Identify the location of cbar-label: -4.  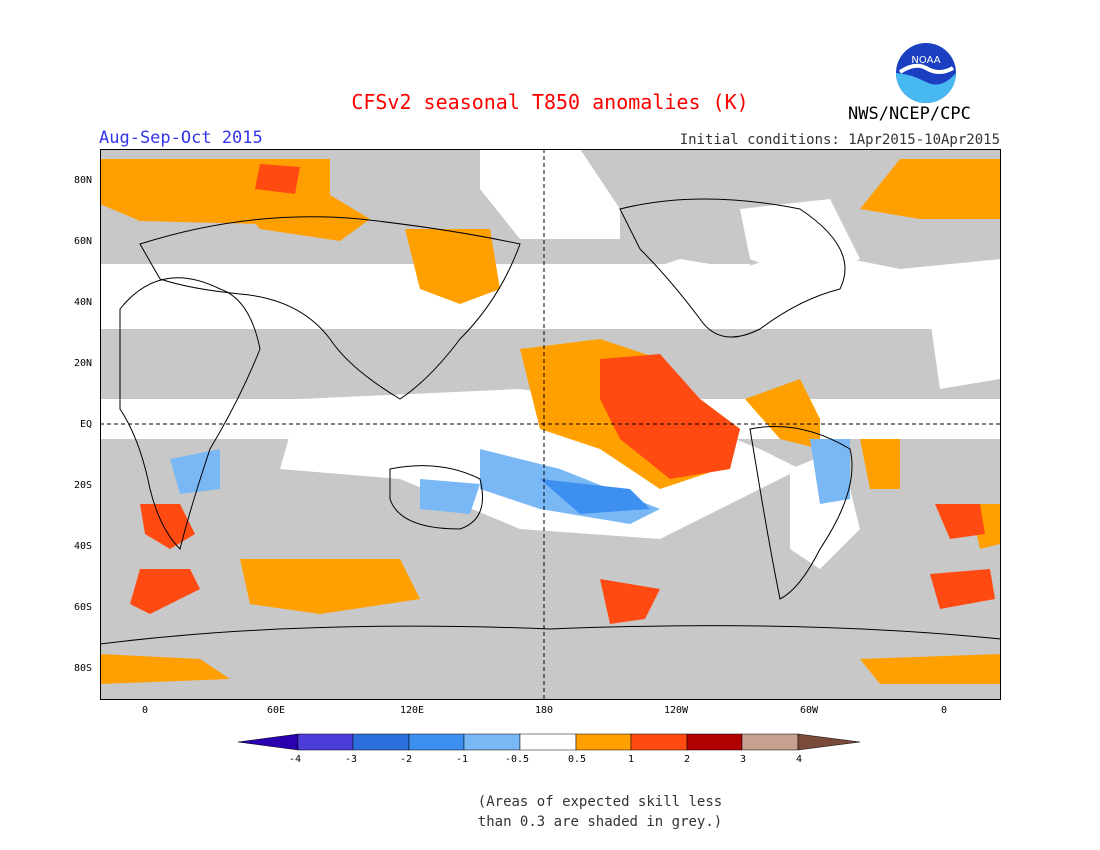
(295, 759).